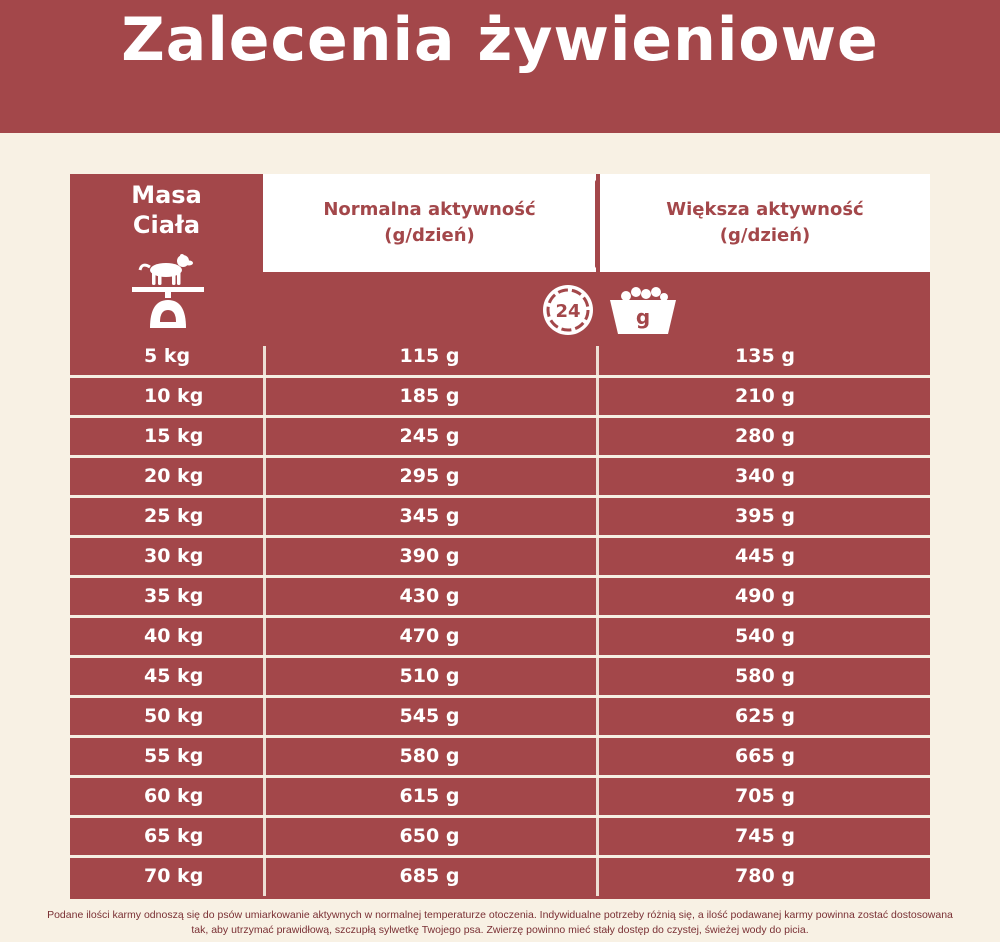 This screenshot has height=942, width=1000. I want to click on table-row: 15 kg 245 g 280 g, so click(500, 438).